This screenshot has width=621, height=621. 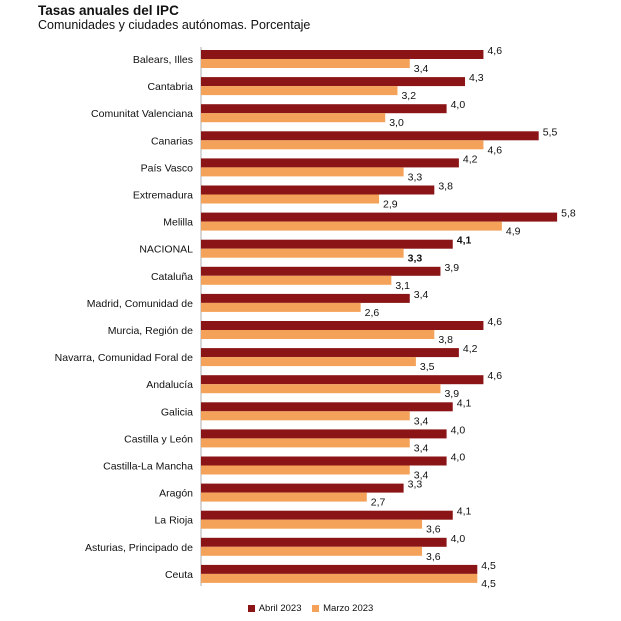 I want to click on chart-title: Tasas anuales del IPC, so click(x=108, y=10).